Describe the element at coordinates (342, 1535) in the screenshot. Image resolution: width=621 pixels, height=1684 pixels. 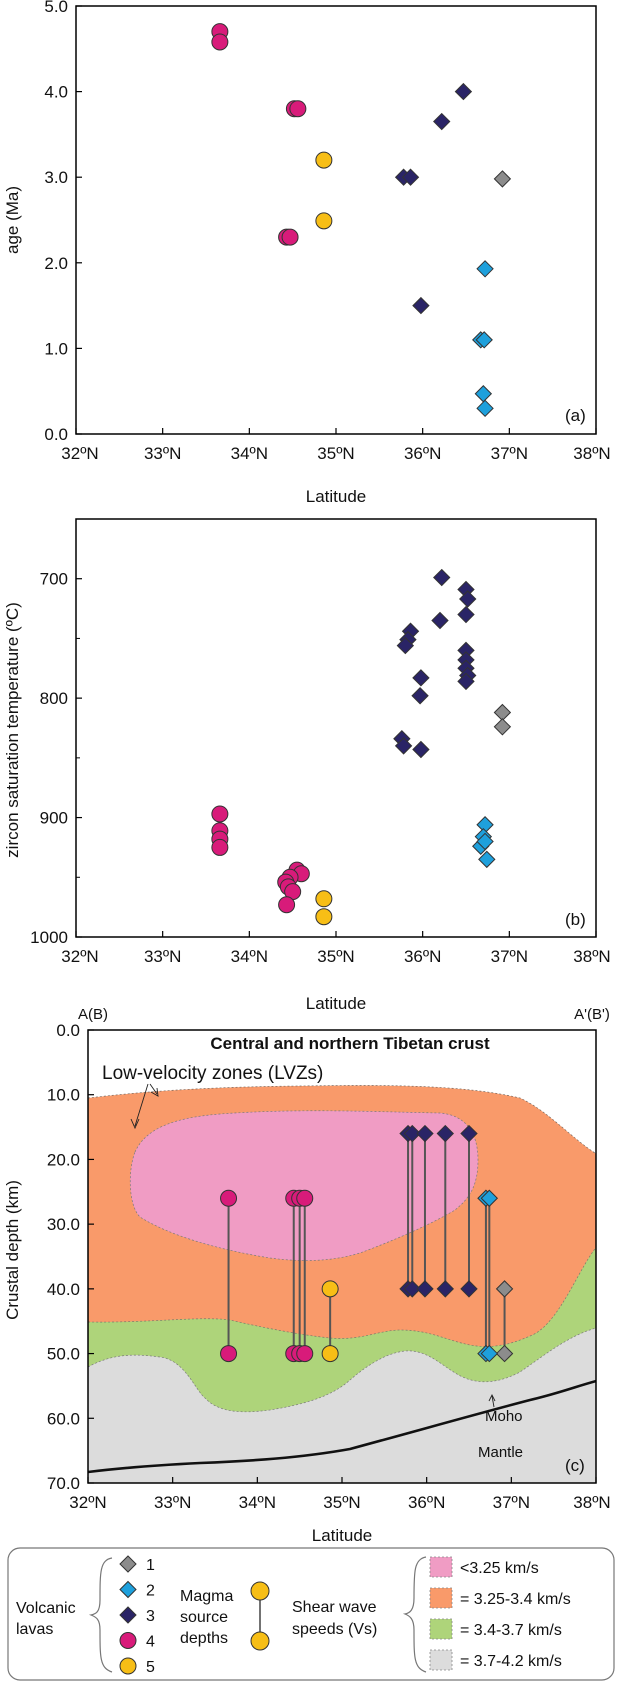
I see `panel-c-xlabel: Latitude` at that location.